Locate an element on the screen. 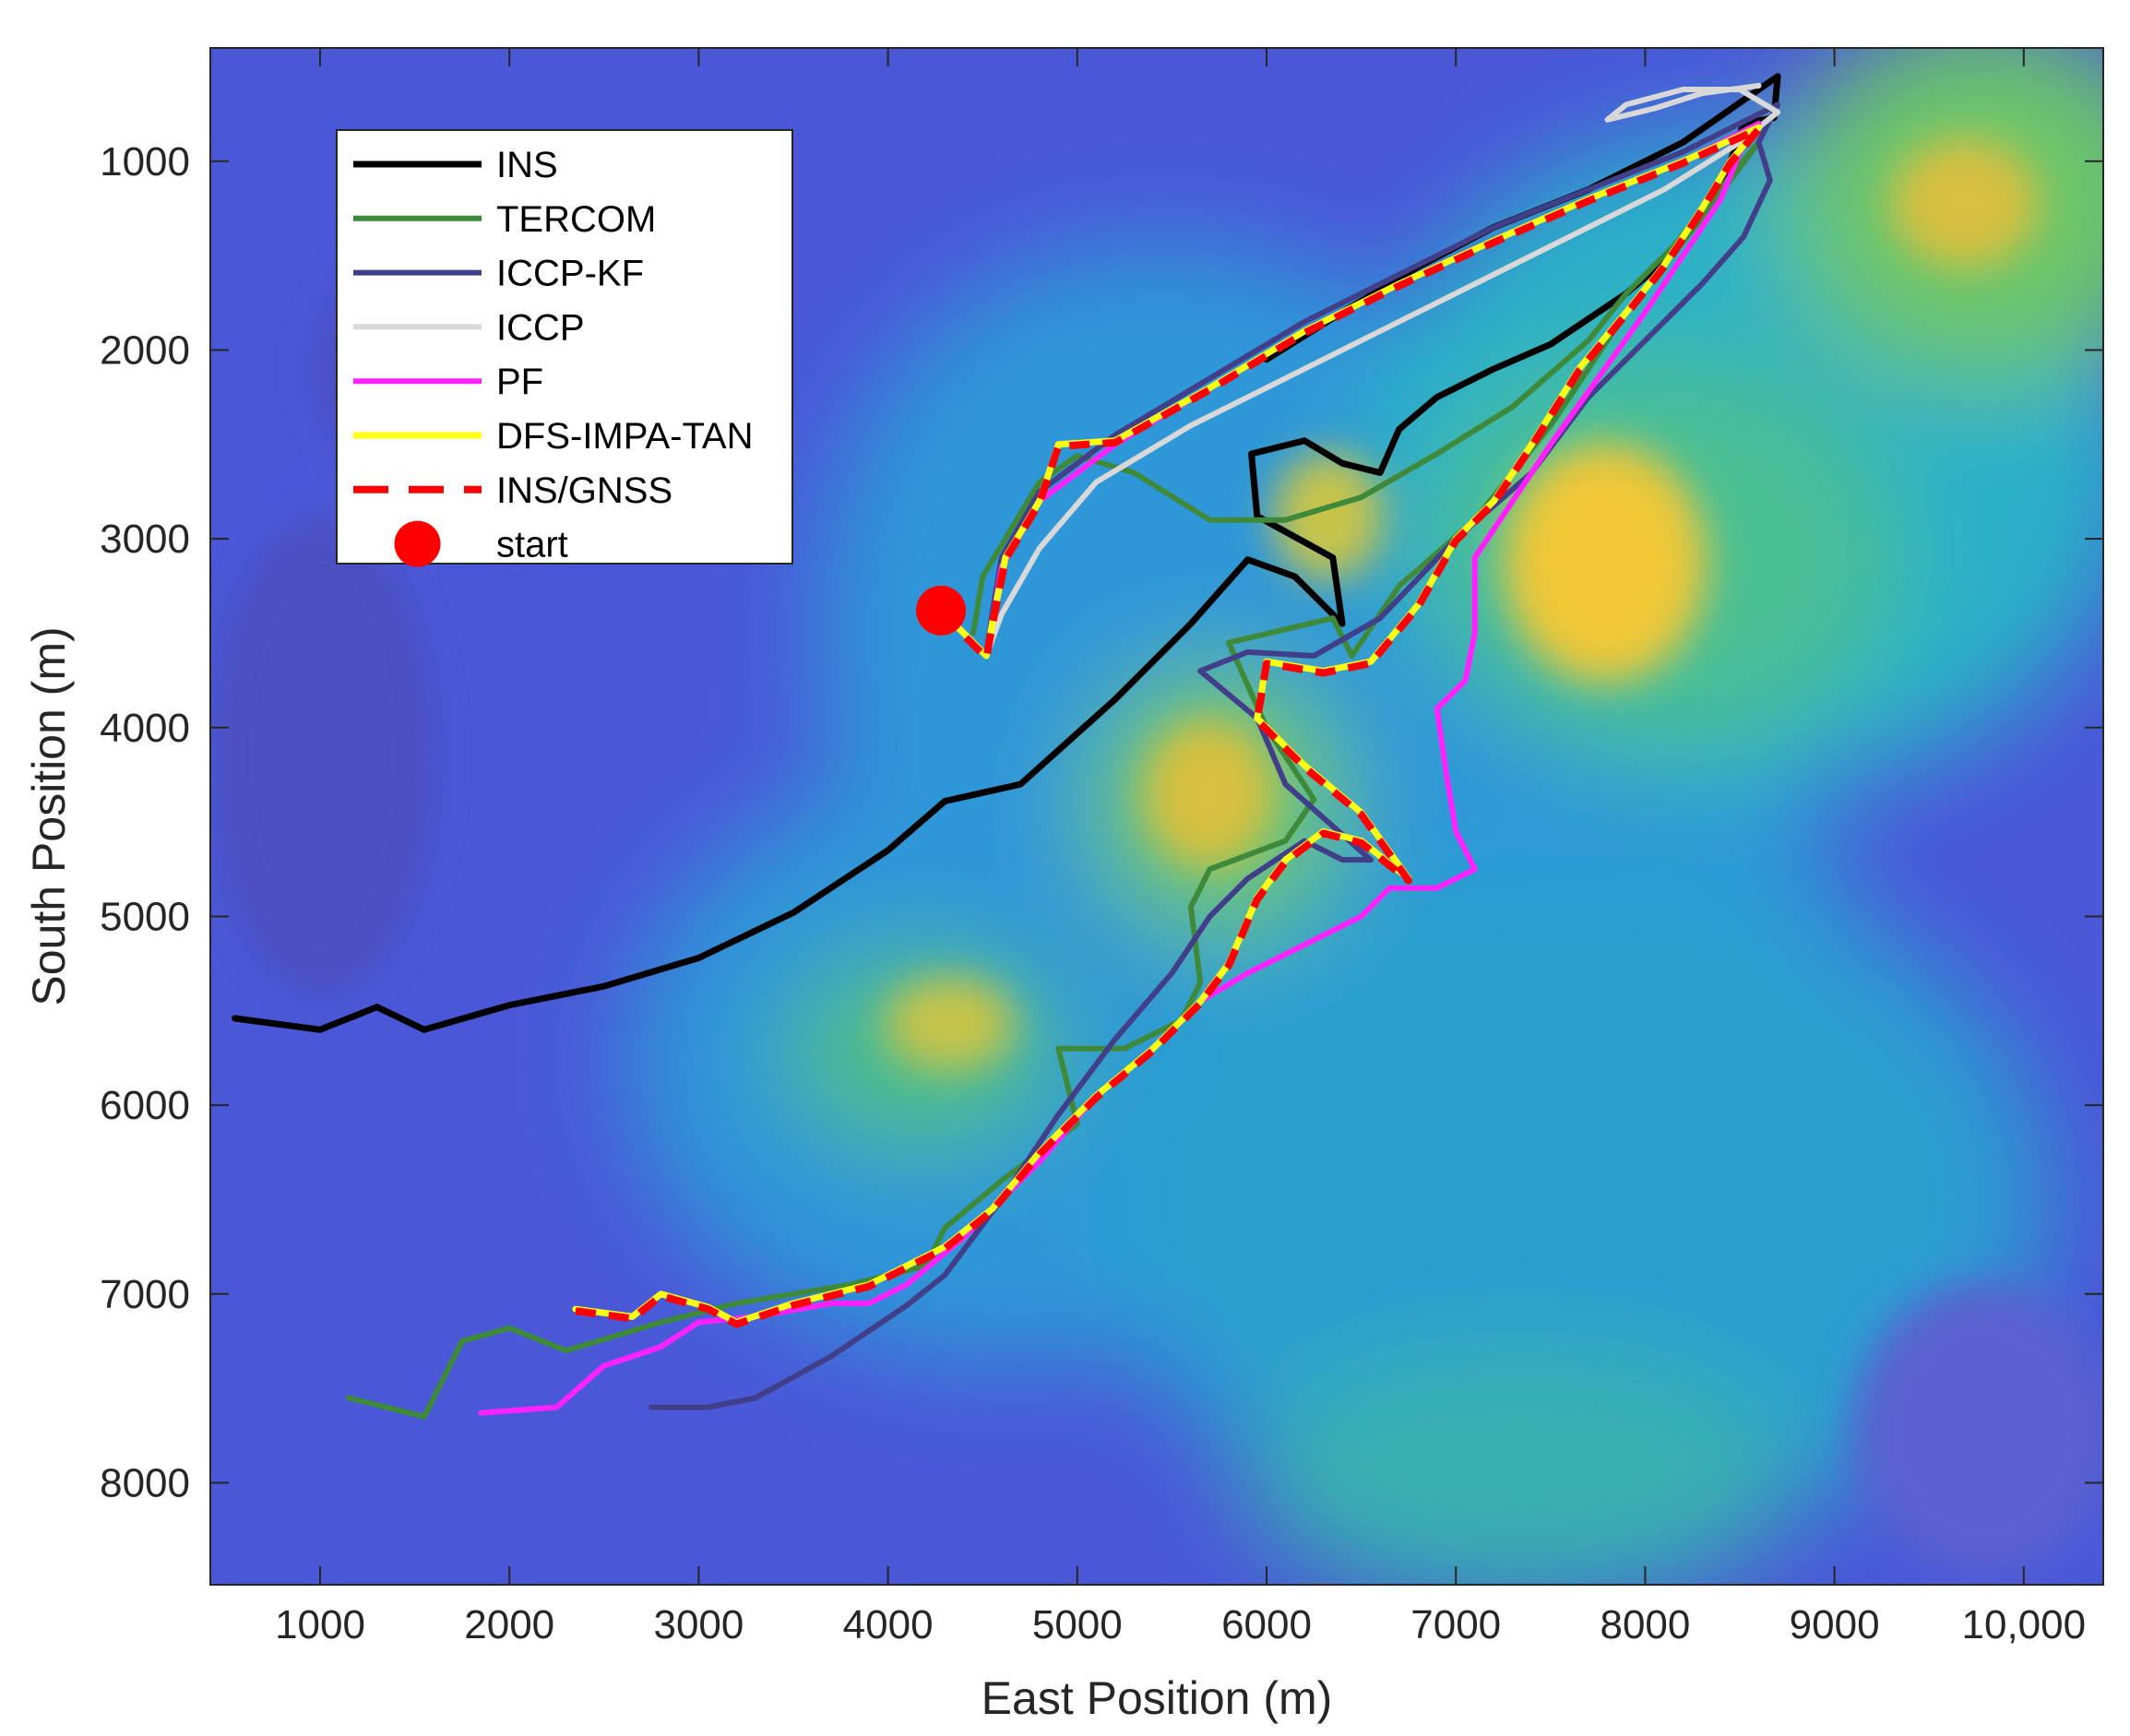  legend-label-pf: PF is located at coordinates (519, 382).